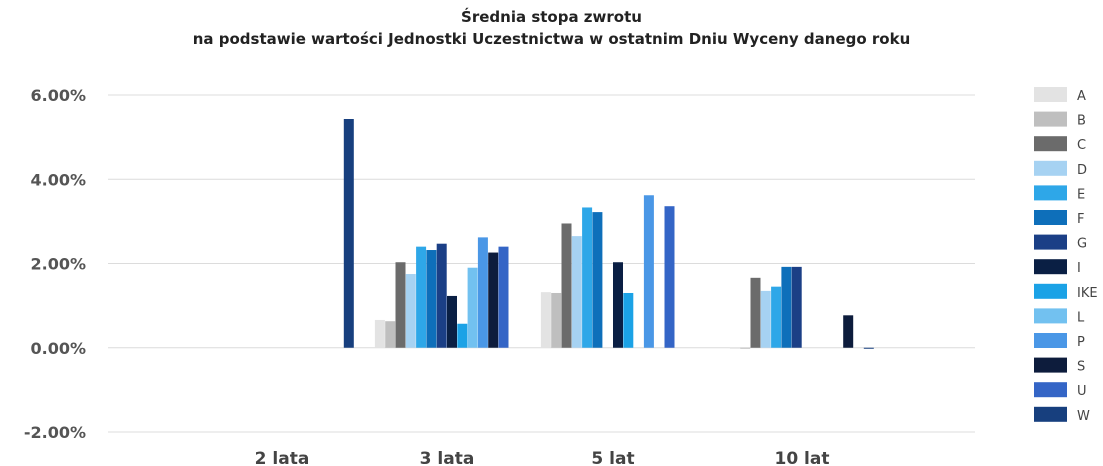  What do you see at coordinates (1079, 268) in the screenshot?
I see `legend-label-i: I` at bounding box center [1079, 268].